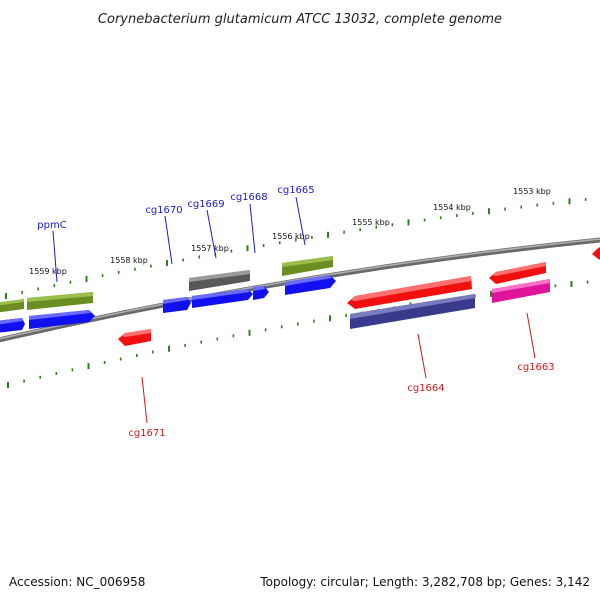 The height and width of the screenshot is (600, 600). Describe the element at coordinates (310, 285) in the screenshot. I see `gene-feature-cg1665` at that location.